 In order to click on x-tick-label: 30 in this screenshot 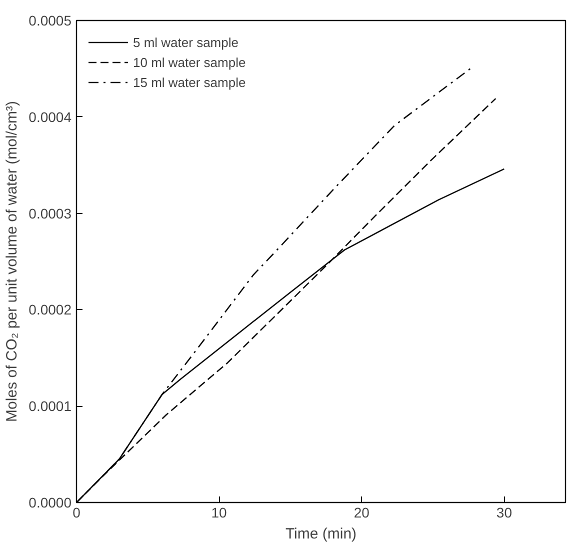, I will do `click(504, 512)`.